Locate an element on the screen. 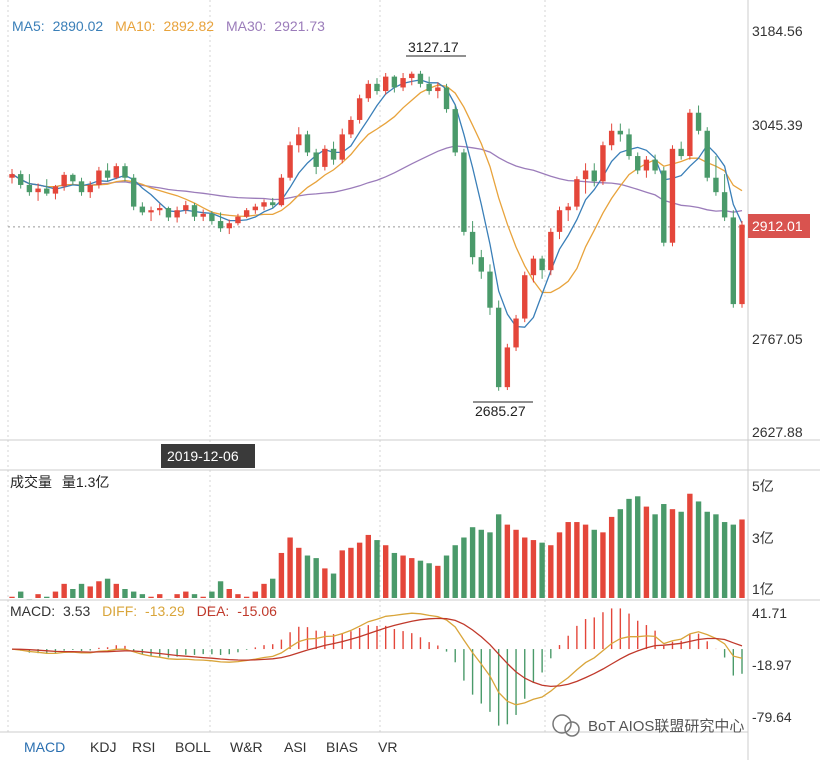 This screenshot has height=762, width=820. ma5-value: 2890.02 is located at coordinates (78, 26).